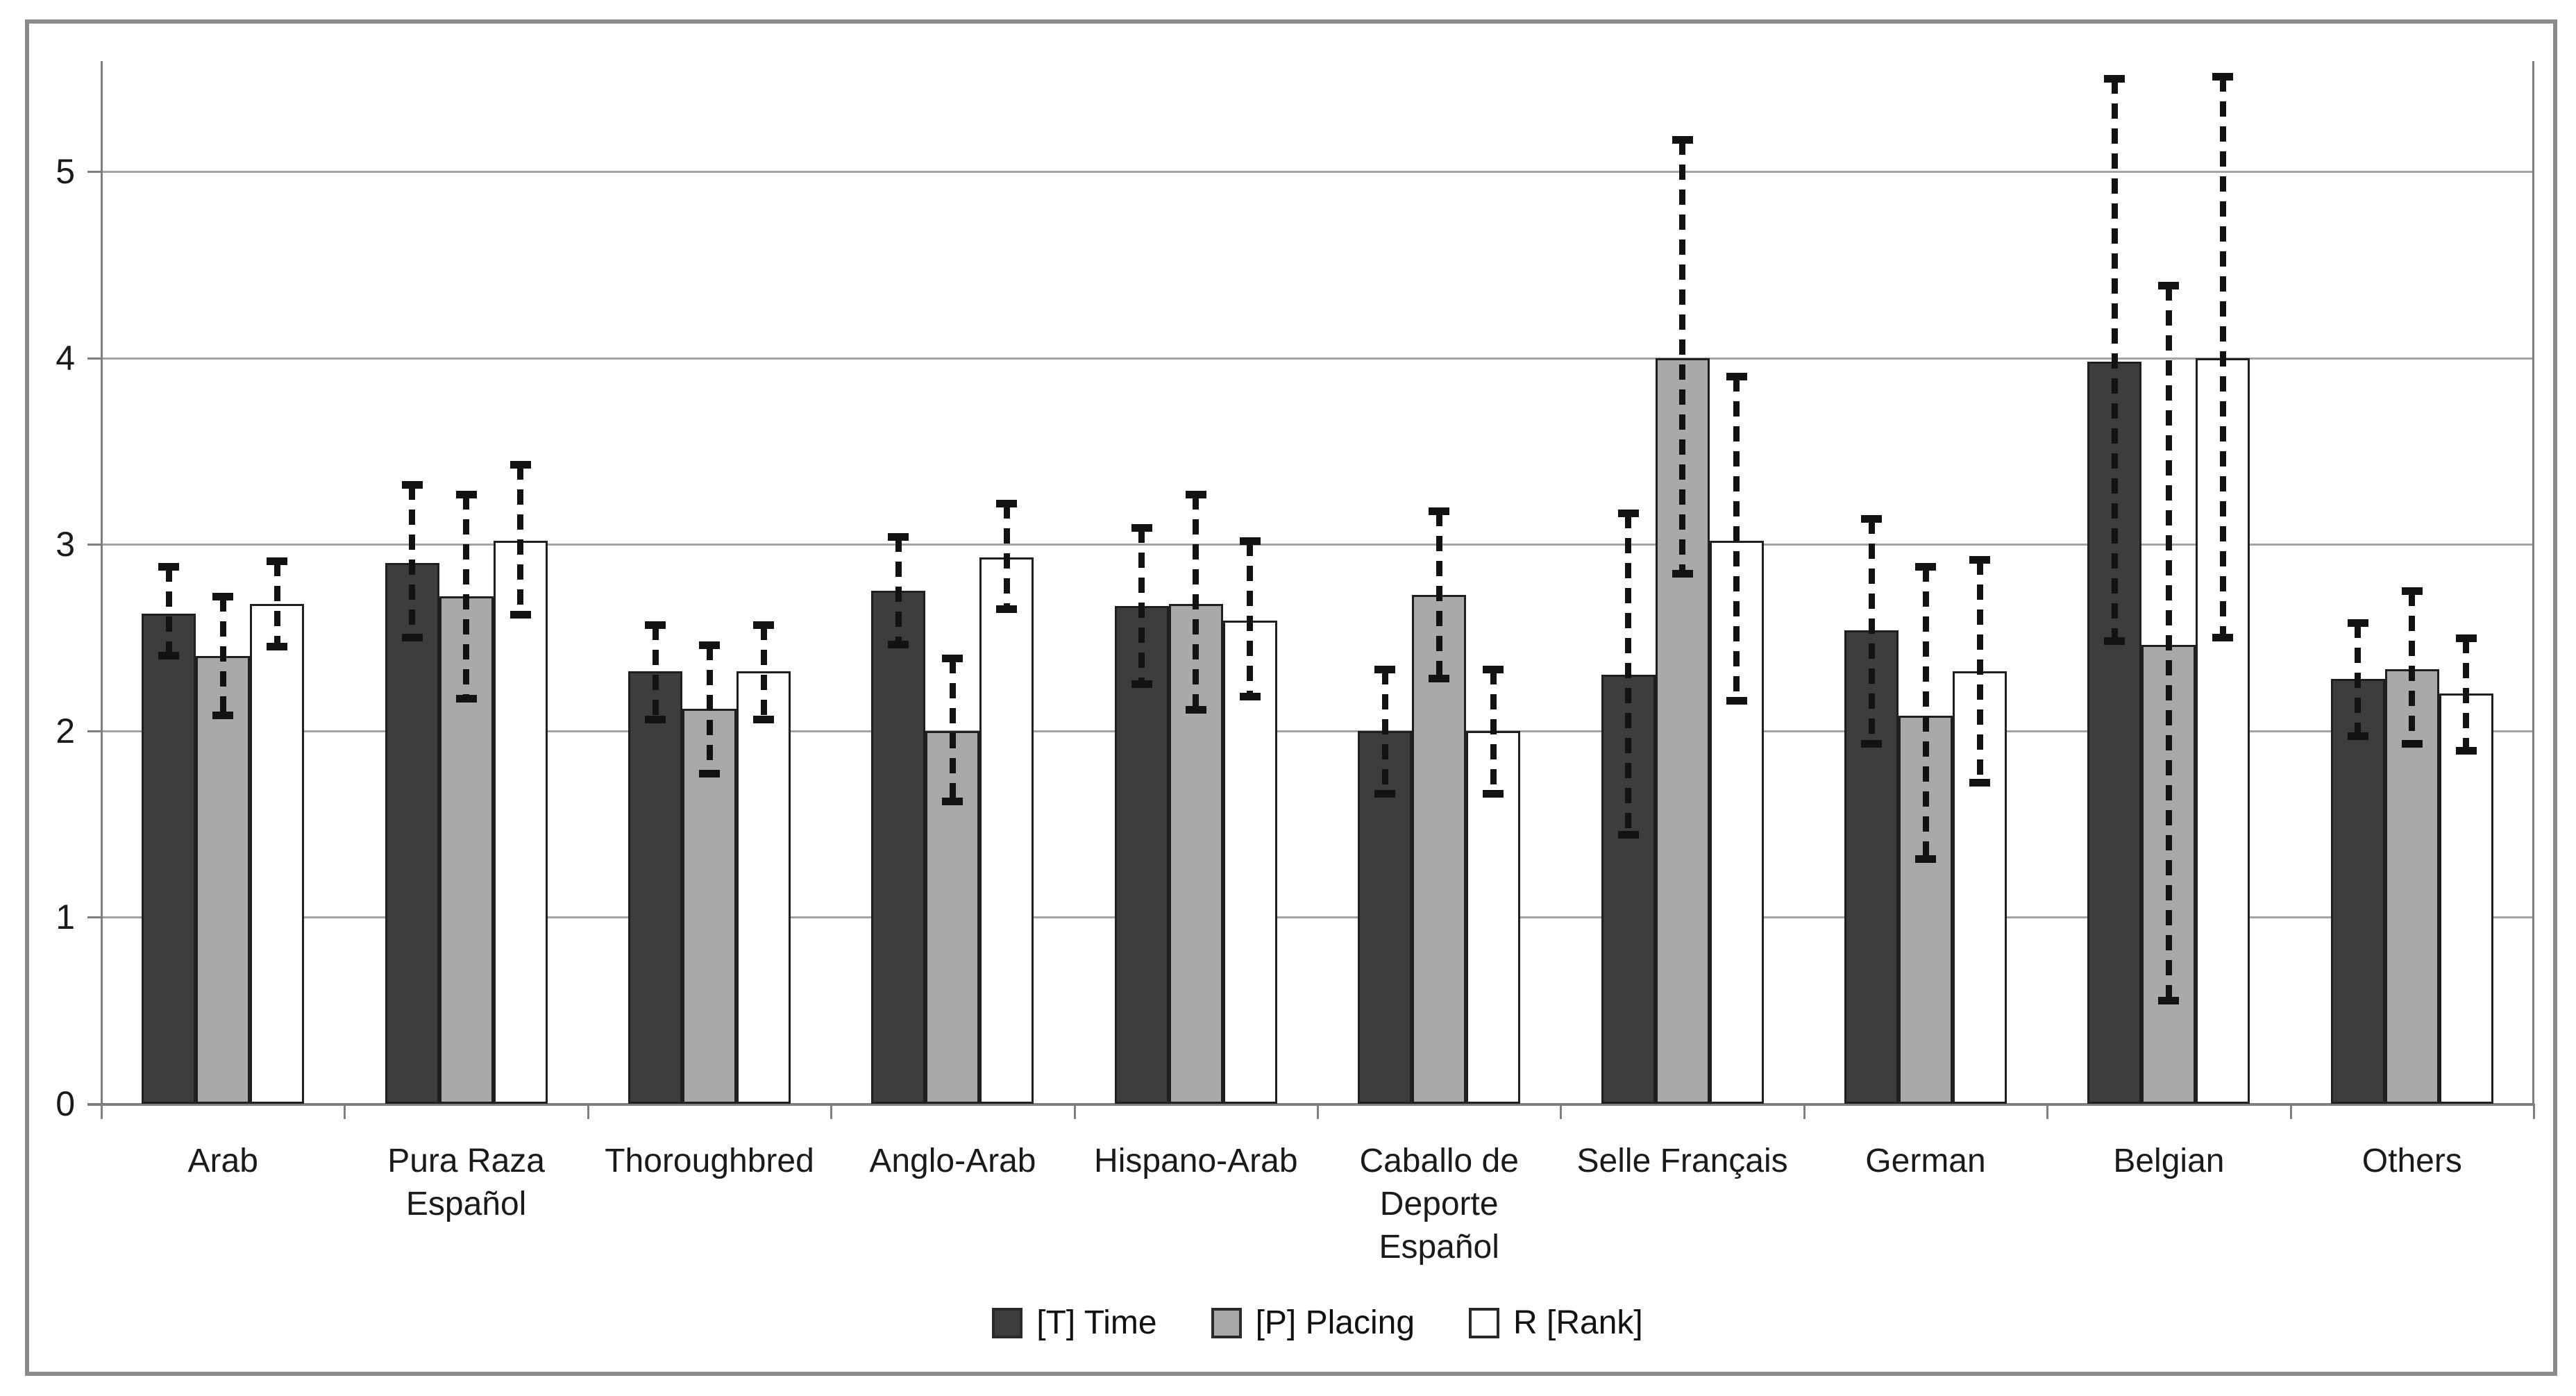 Image resolution: width=2576 pixels, height=1396 pixels. What do you see at coordinates (1439, 1204) in the screenshot?
I see `category-label-5: Caballo de Deporte Español` at bounding box center [1439, 1204].